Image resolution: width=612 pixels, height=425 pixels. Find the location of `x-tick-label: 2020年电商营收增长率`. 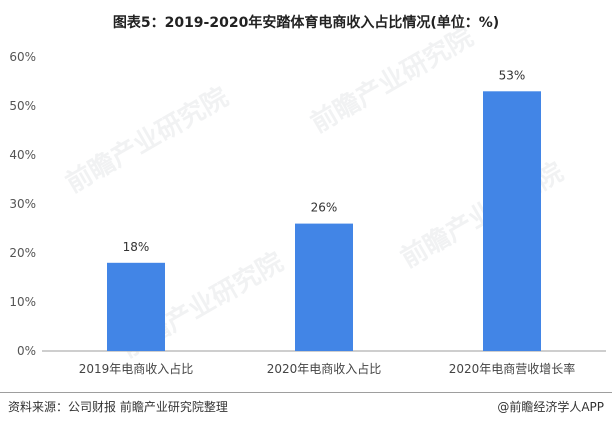

x-tick-label: 2020年电商营收增长率 is located at coordinates (512, 368).